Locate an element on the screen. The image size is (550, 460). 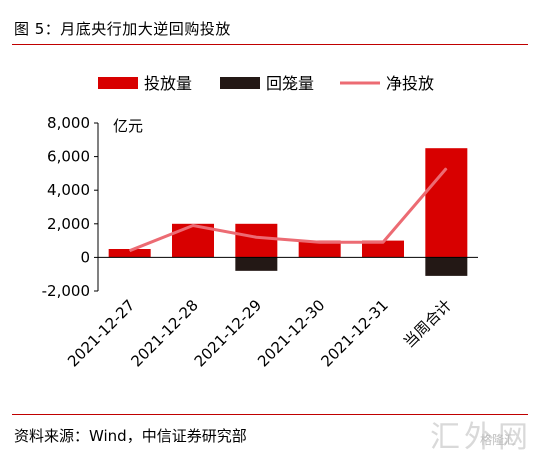
net-injection-line is located at coordinates (288, 210).